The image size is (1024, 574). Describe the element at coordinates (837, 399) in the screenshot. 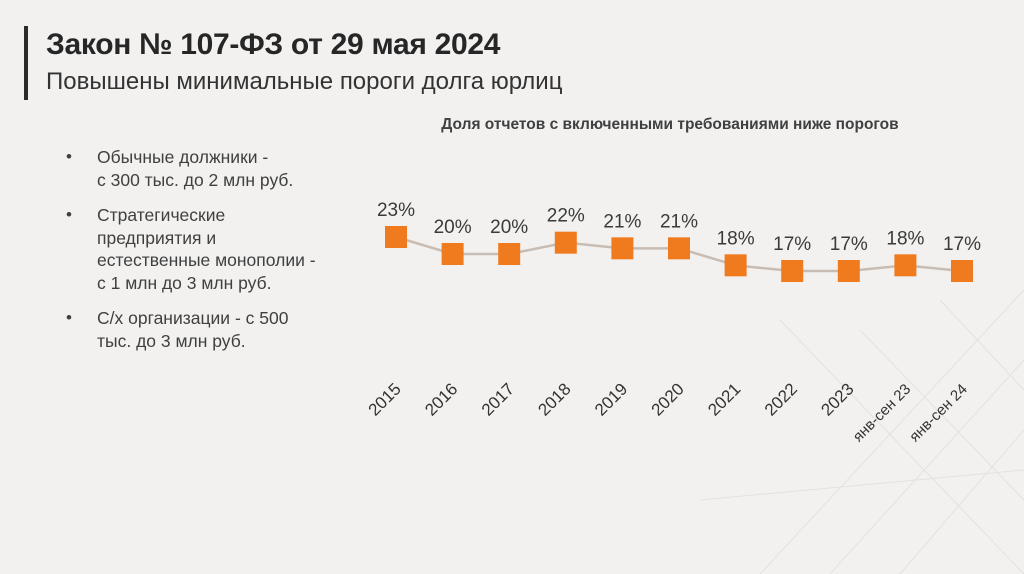

I see `x-tick-label: 2023` at that location.